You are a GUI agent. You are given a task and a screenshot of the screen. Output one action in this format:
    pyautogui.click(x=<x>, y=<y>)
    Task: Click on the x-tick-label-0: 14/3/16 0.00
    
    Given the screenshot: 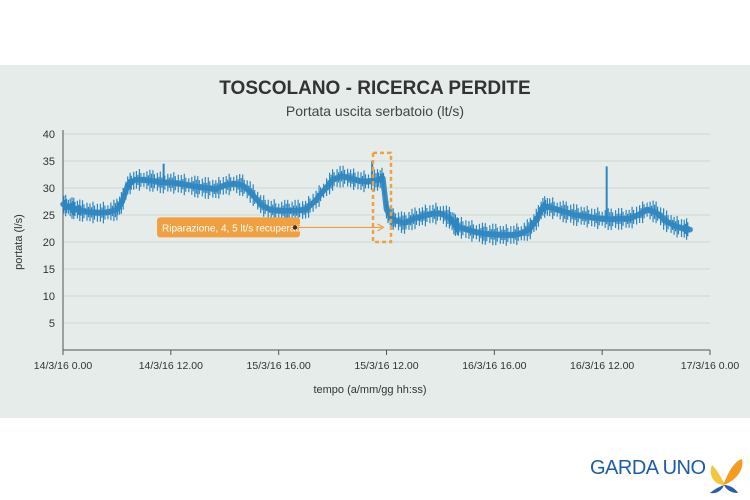 What is the action you would take?
    pyautogui.click(x=63, y=366)
    